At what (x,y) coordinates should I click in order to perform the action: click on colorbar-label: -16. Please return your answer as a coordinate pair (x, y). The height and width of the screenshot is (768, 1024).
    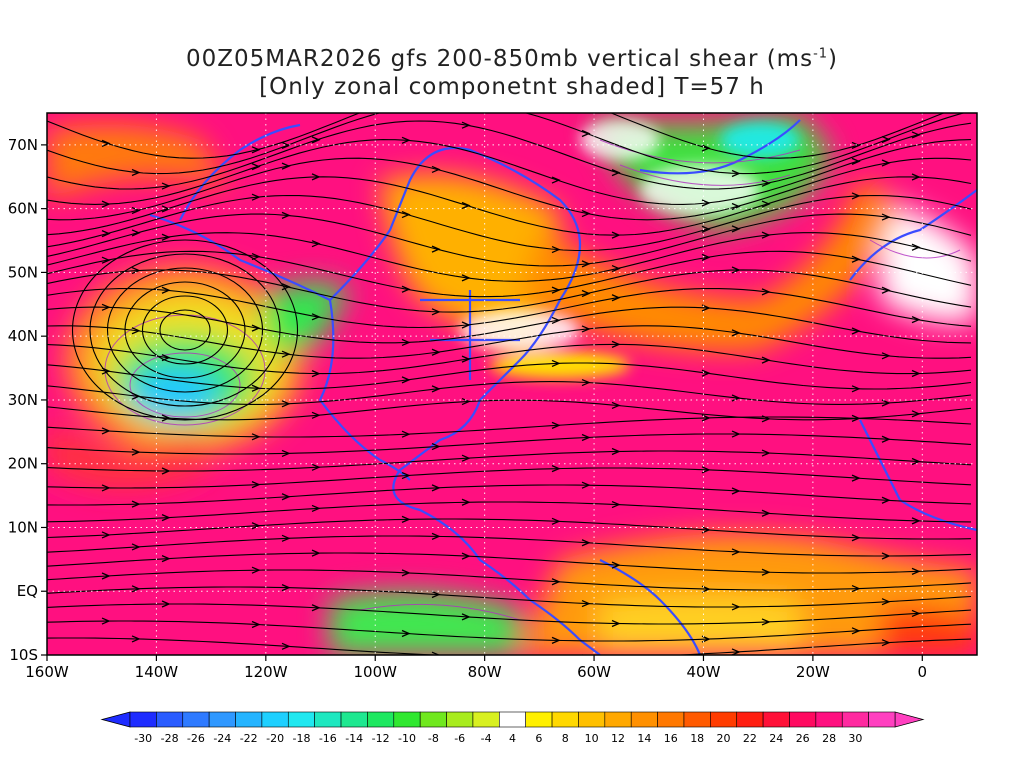
    Looking at the image, I should click on (328, 738).